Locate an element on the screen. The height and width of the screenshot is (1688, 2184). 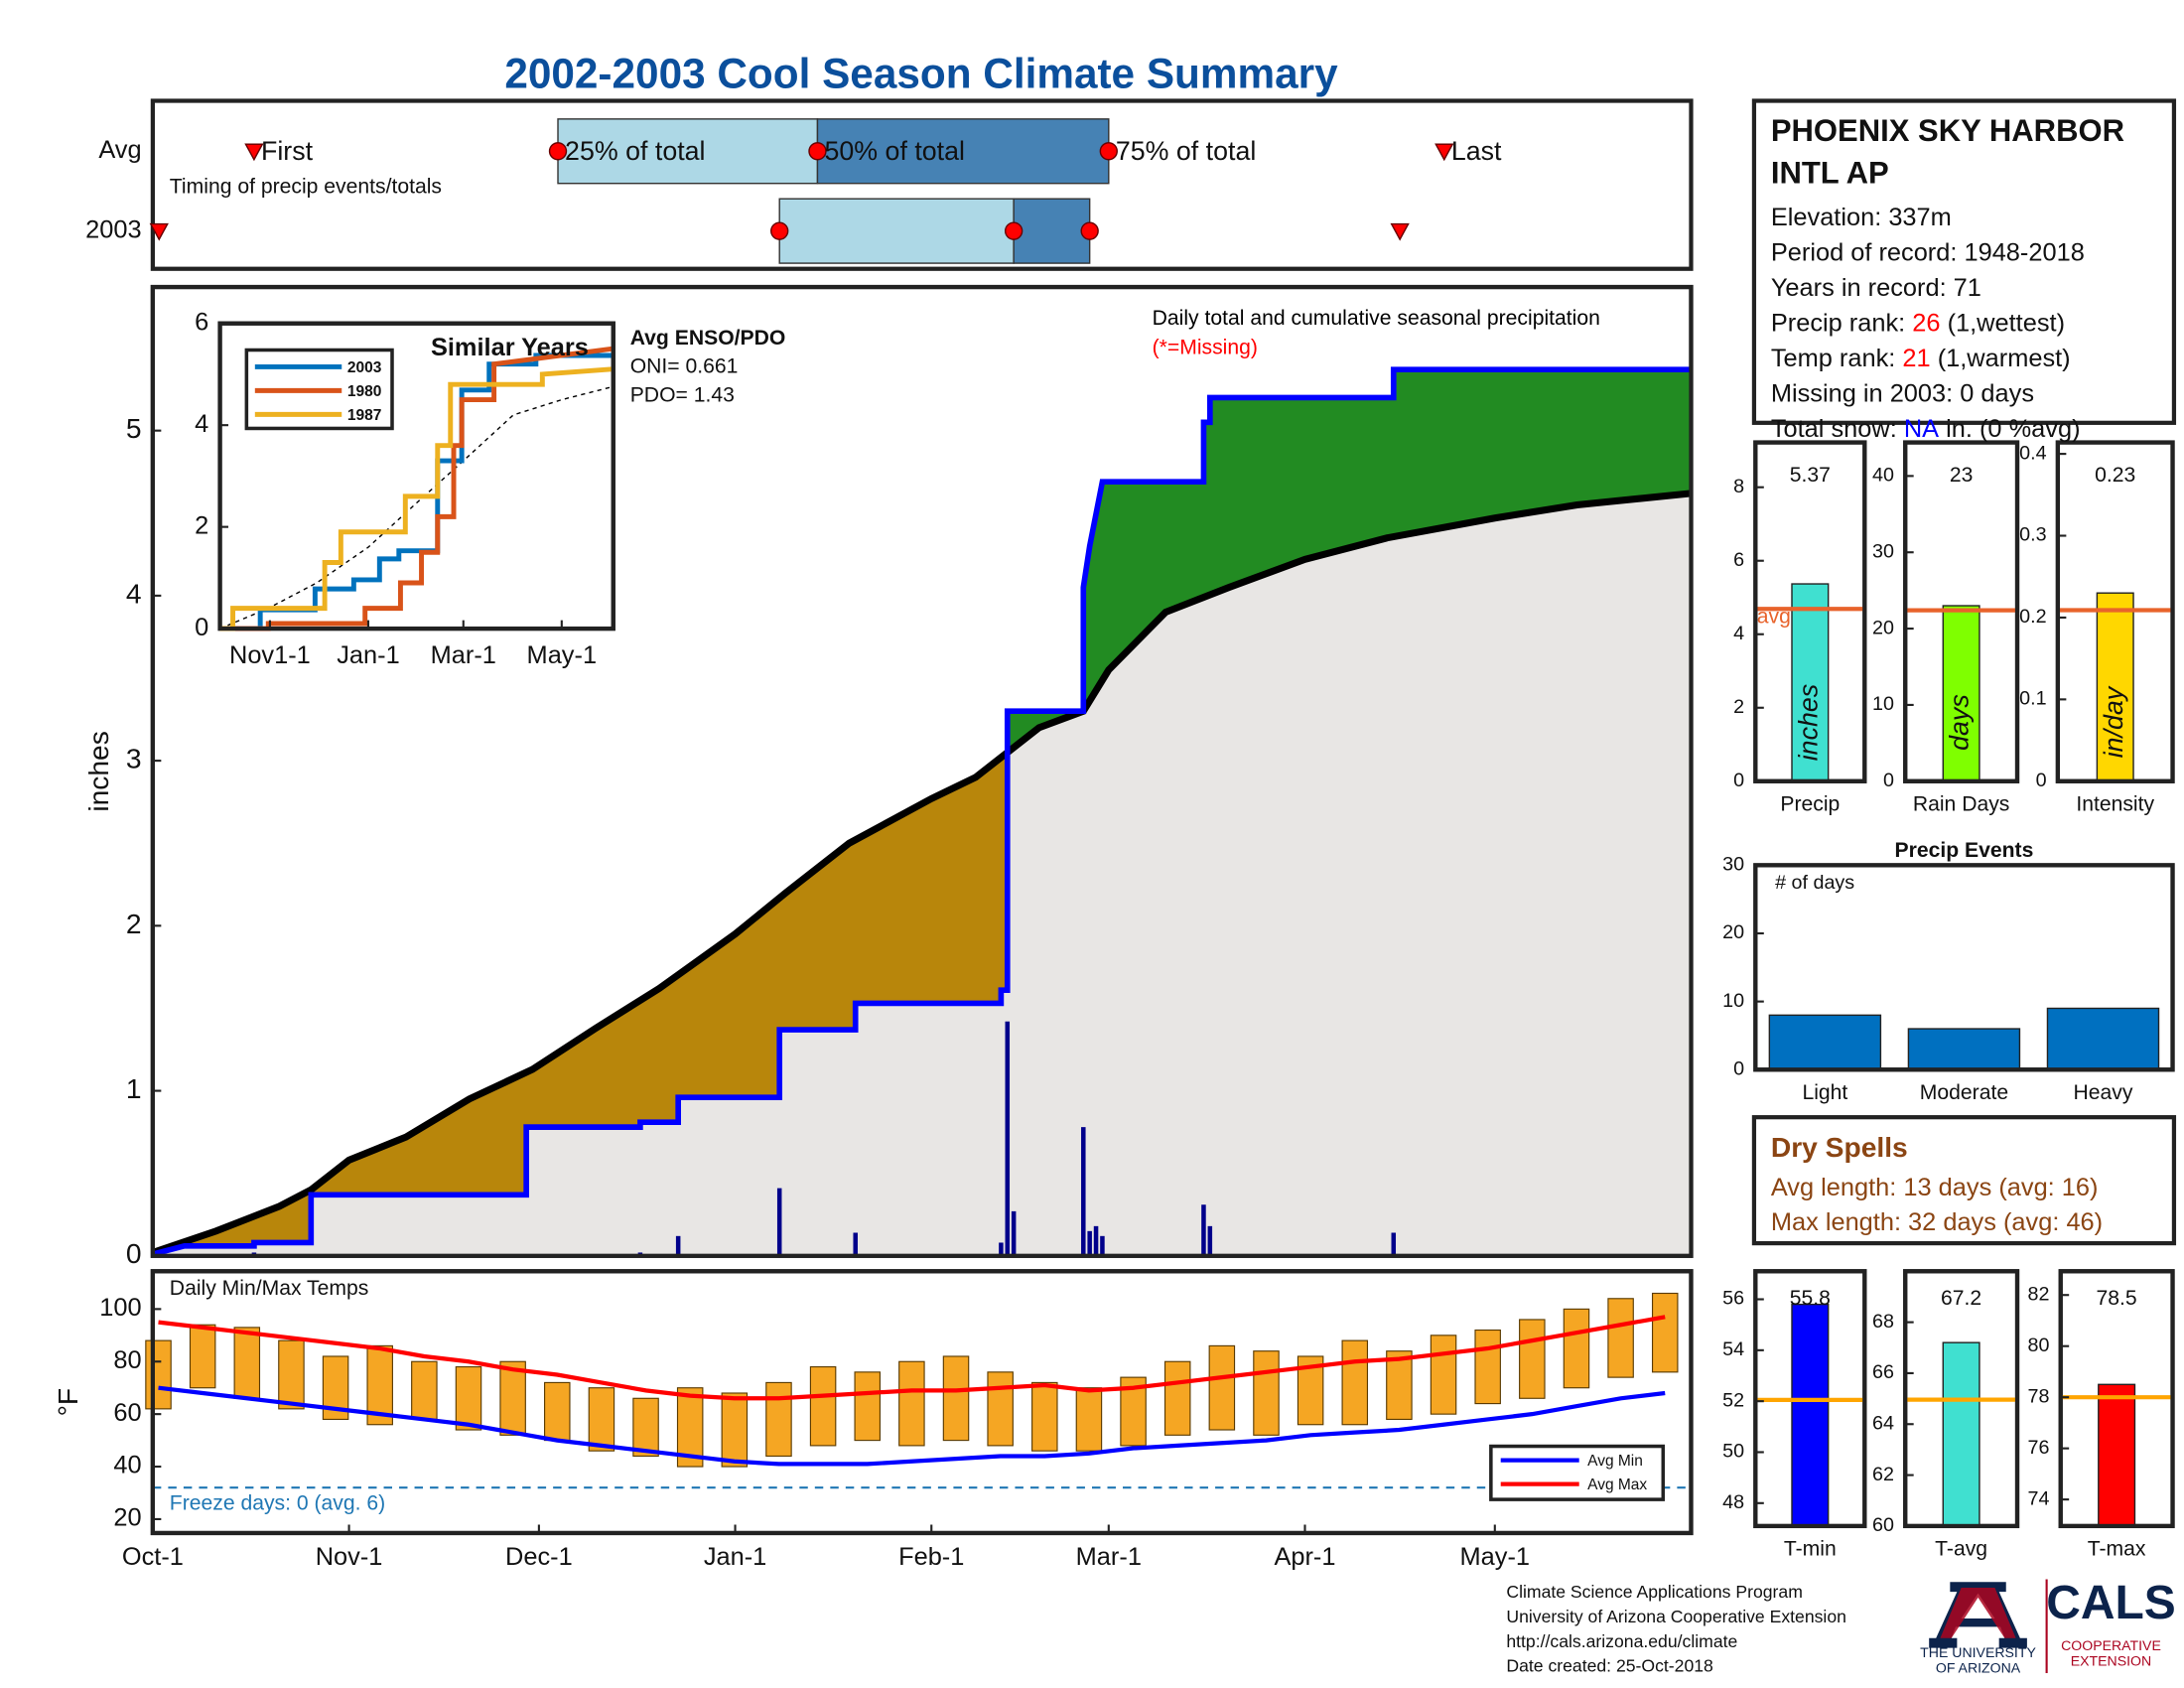
y-tick-label: 3 is located at coordinates (134, 758).